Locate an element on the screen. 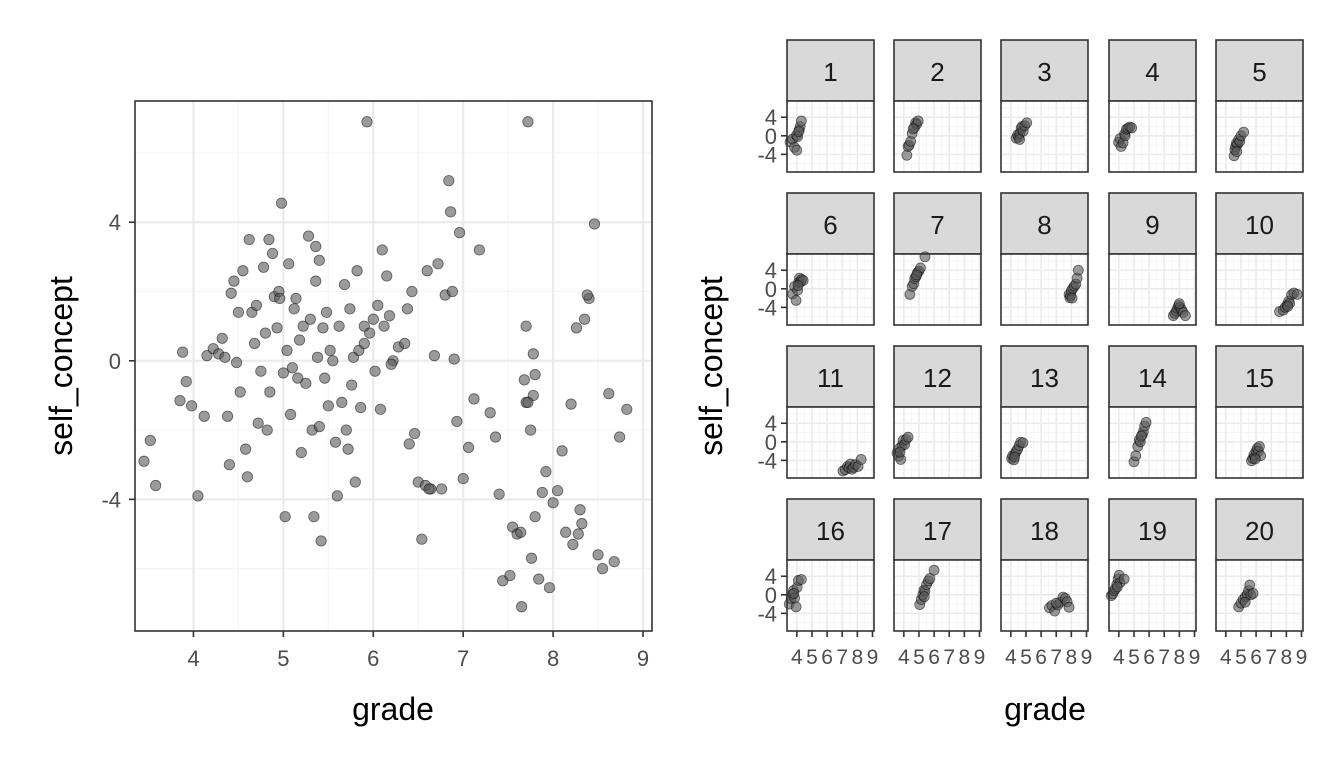 Image resolution: width=1344 pixels, height=768 pixels. y-tick-label: 4 is located at coordinates (771, 117).